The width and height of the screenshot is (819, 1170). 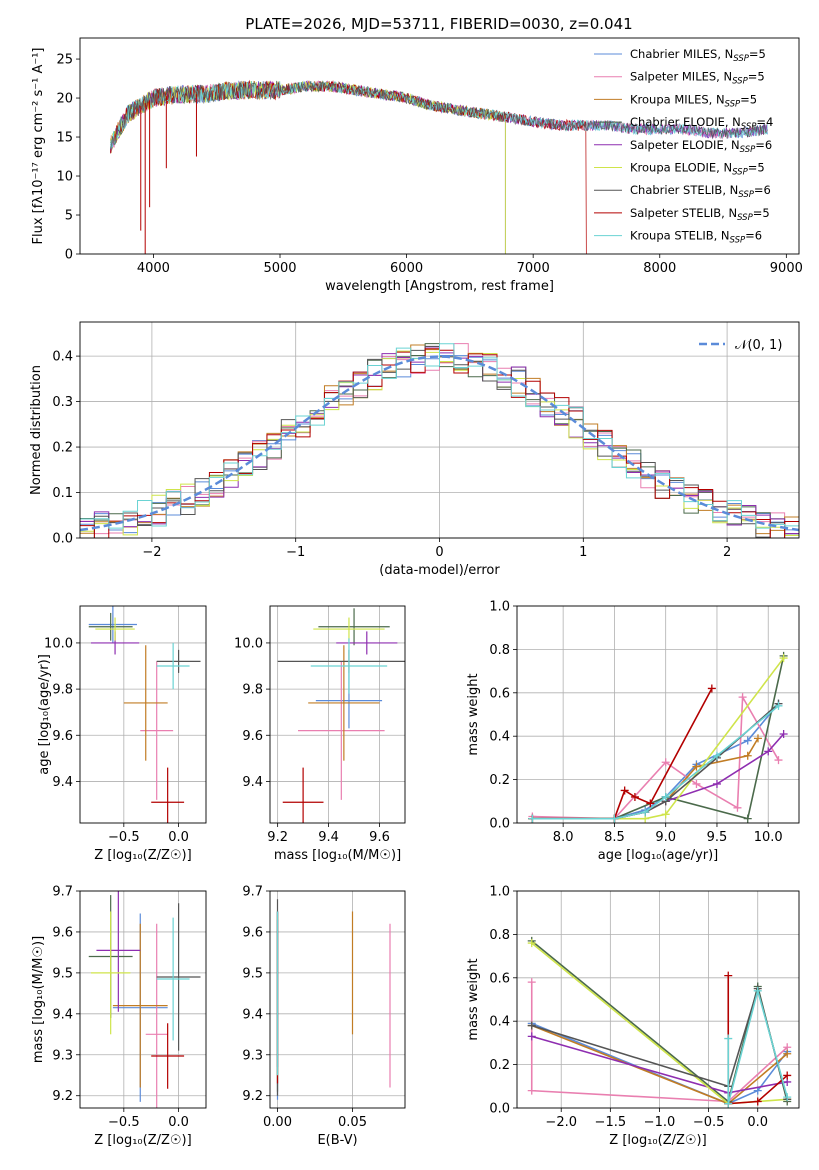 What do you see at coordinates (277, 1122) in the screenshot?
I see `x-tick-label: 0.00` at bounding box center [277, 1122].